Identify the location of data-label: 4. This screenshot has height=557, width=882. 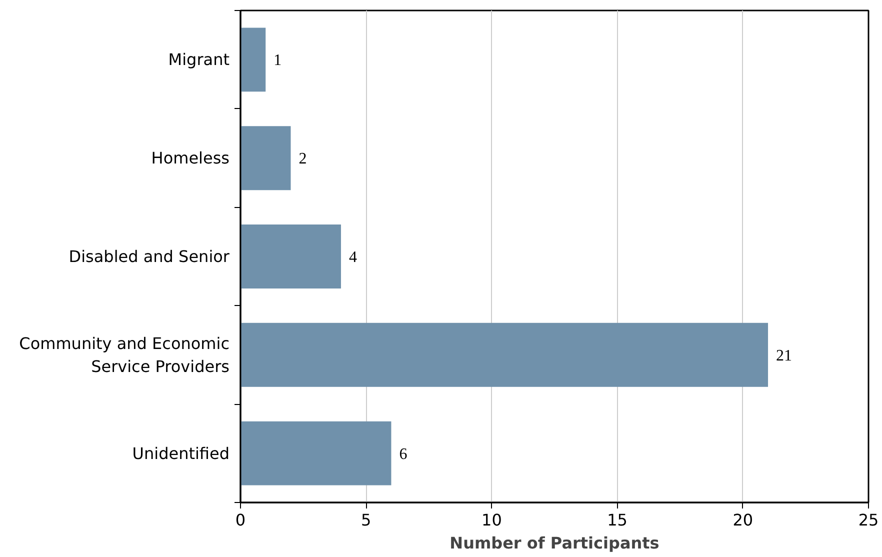
(352, 257).